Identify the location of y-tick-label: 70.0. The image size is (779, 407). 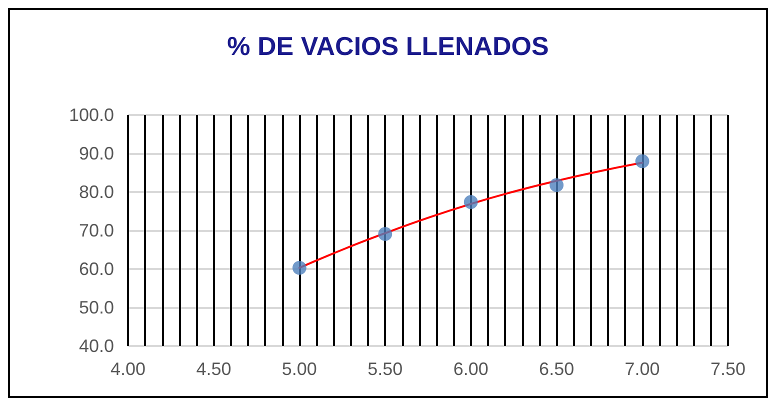
(96, 230).